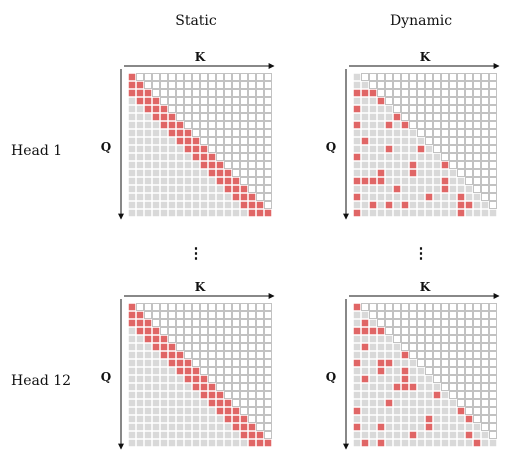 The image size is (517, 465). What do you see at coordinates (331, 147) in the screenshot?
I see `q-axis-label: Q` at bounding box center [331, 147].